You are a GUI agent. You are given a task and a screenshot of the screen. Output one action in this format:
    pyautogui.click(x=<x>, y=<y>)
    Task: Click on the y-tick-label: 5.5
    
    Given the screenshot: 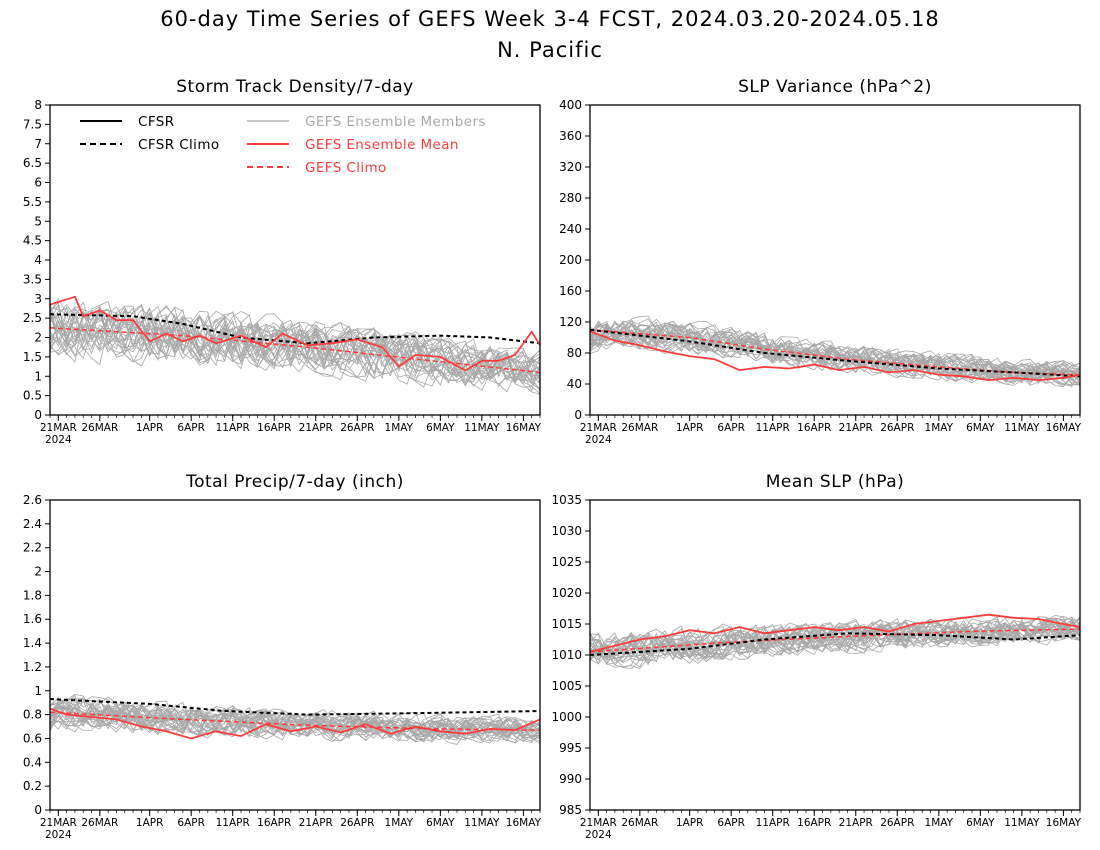 What is the action you would take?
    pyautogui.click(x=32, y=202)
    